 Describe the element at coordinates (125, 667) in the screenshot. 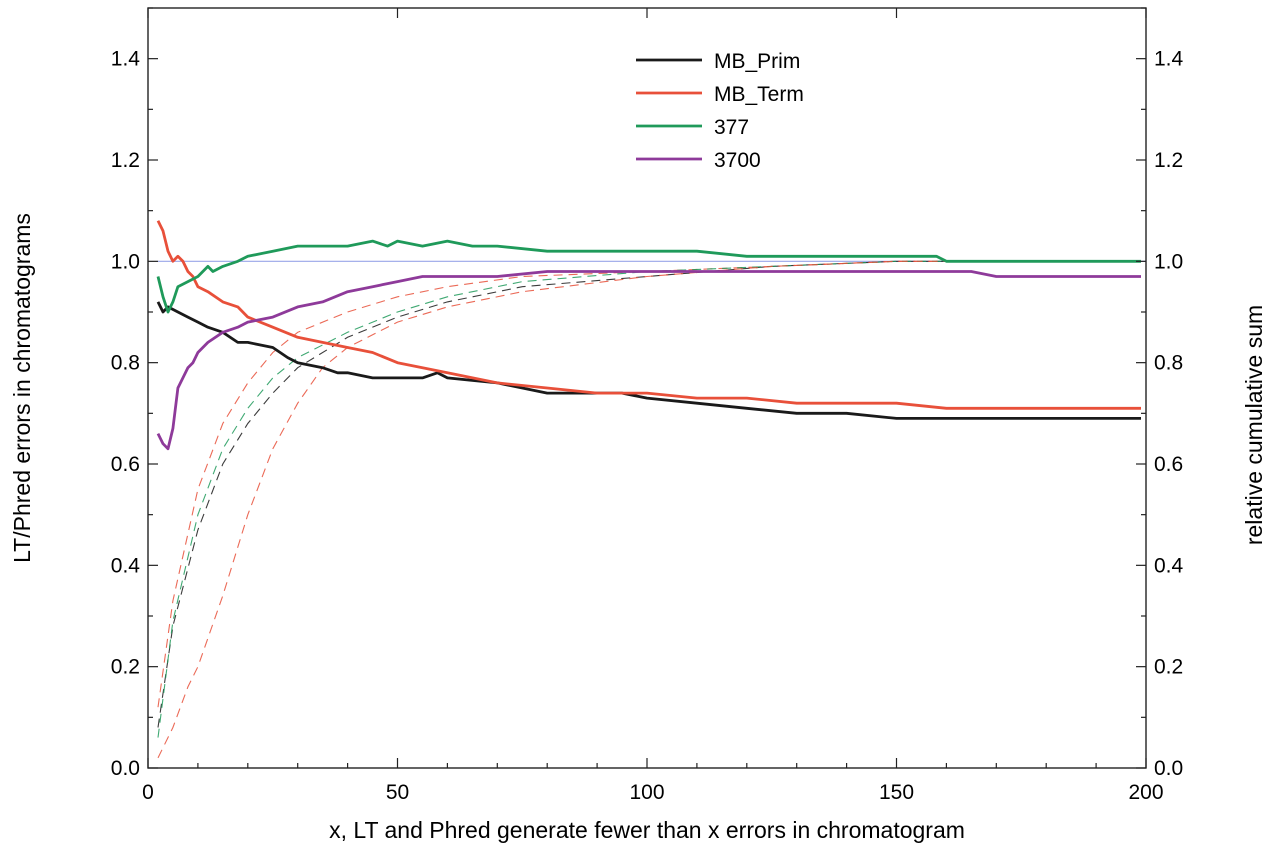

I see `y-tick-label: 0.2` at that location.